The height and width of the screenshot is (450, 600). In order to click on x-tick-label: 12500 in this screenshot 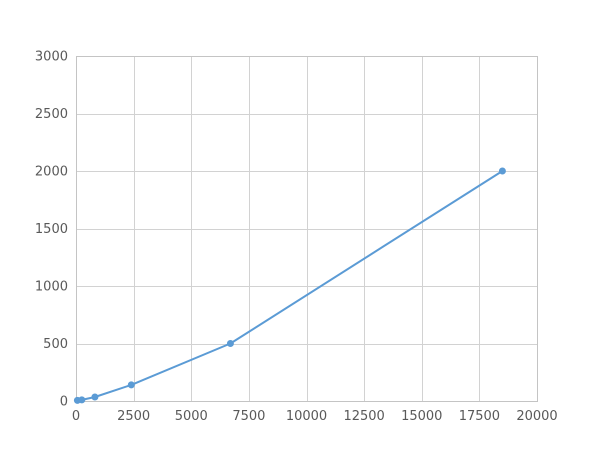, I will do `click(363, 416)`.